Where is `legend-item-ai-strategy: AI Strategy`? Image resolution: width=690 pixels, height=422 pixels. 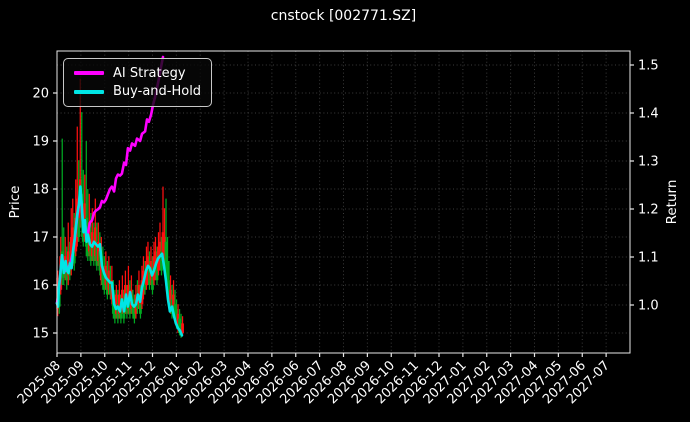
legend-item-ai-strategy: AI Strategy is located at coordinates (137, 73).